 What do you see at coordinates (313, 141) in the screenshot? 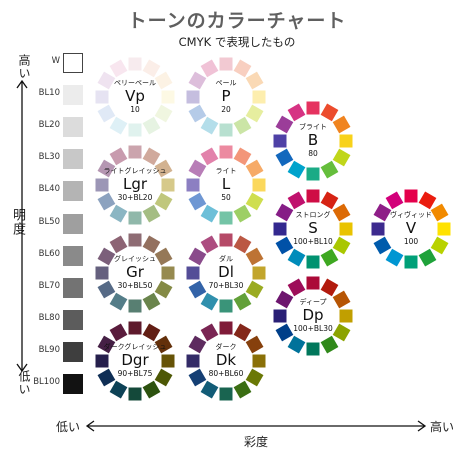
I see `tone-wheel-b: ブライト B 80` at bounding box center [313, 141].